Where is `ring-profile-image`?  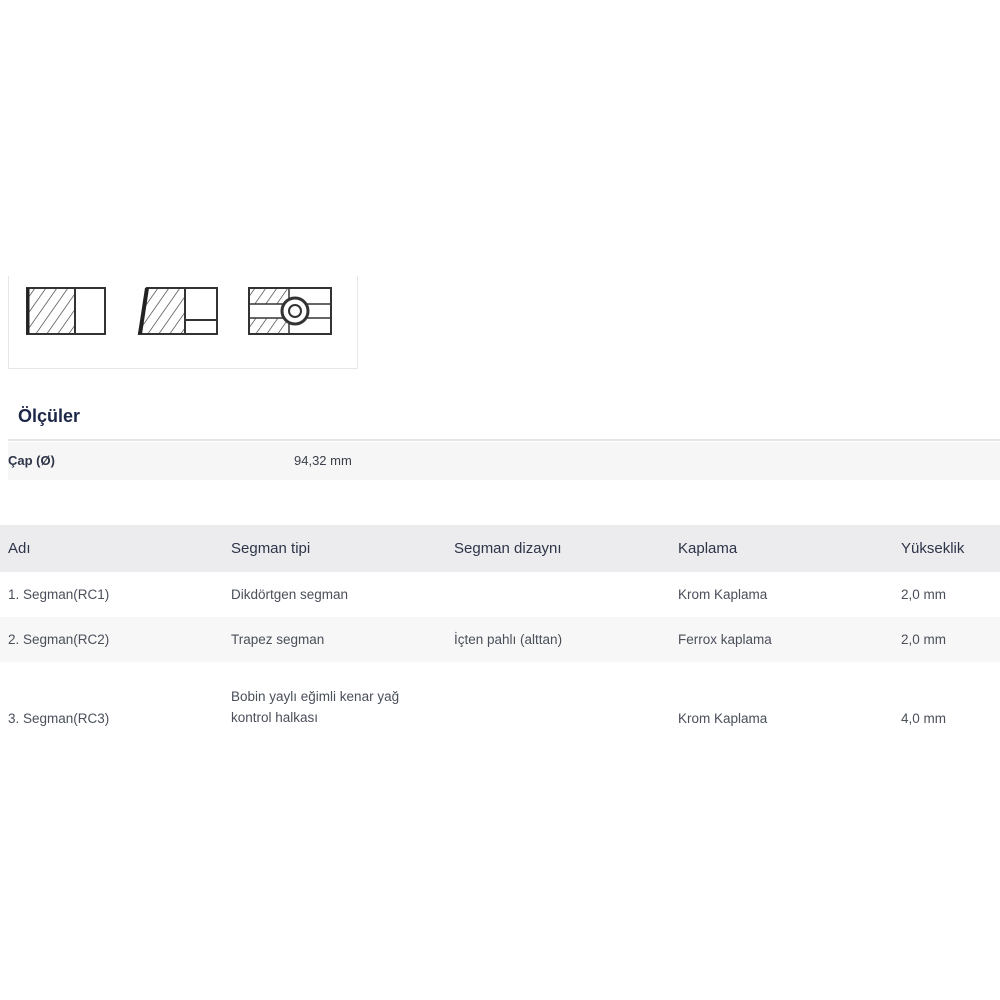
ring-profile-image is located at coordinates (183, 322).